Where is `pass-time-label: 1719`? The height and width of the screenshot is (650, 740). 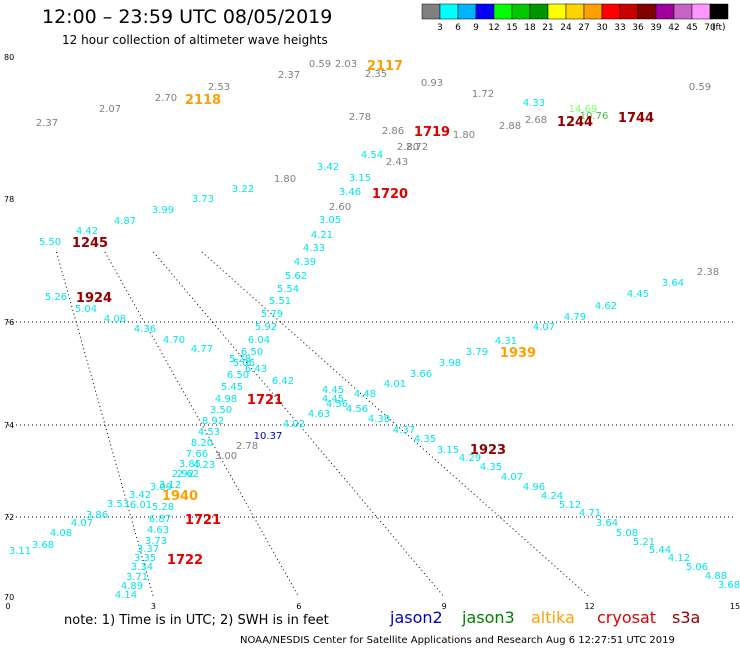
pass-time-label: 1719 is located at coordinates (432, 132).